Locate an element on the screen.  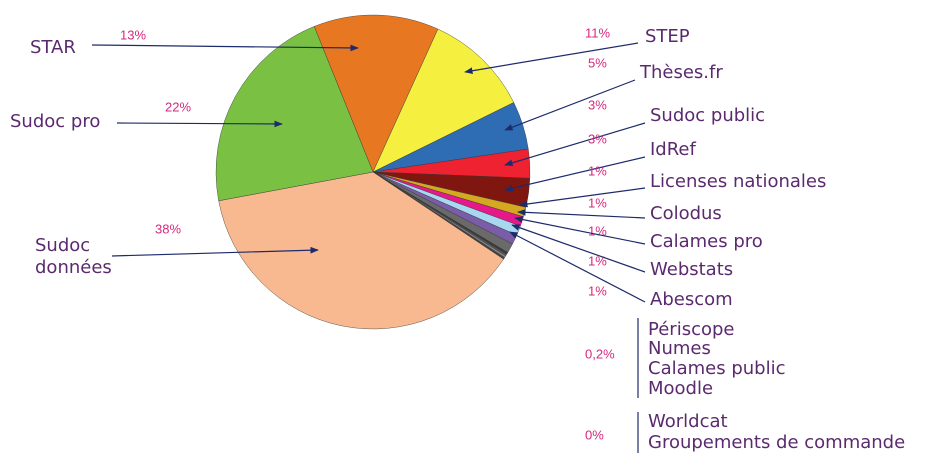
value-label: 0,2% is located at coordinates (600, 353).